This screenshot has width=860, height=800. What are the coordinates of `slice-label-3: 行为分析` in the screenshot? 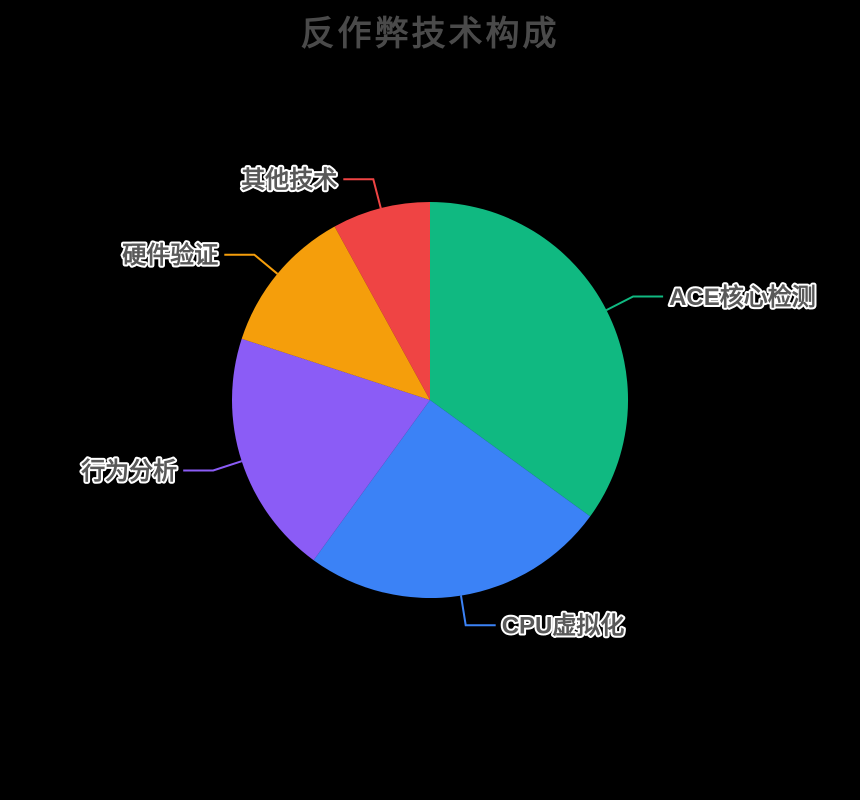 It's located at (128, 471).